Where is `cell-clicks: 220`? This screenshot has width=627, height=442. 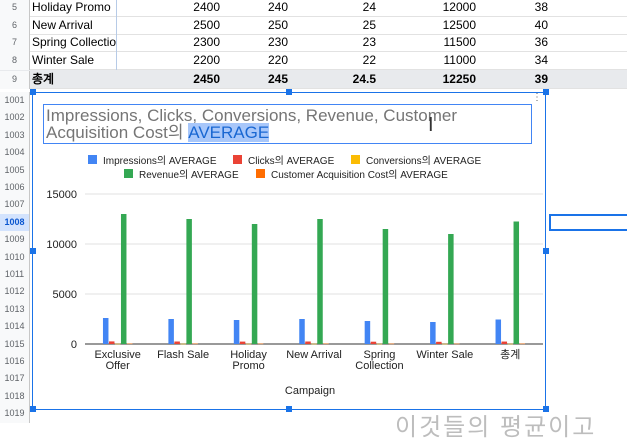
cell-clicks: 220 is located at coordinates (277, 60).